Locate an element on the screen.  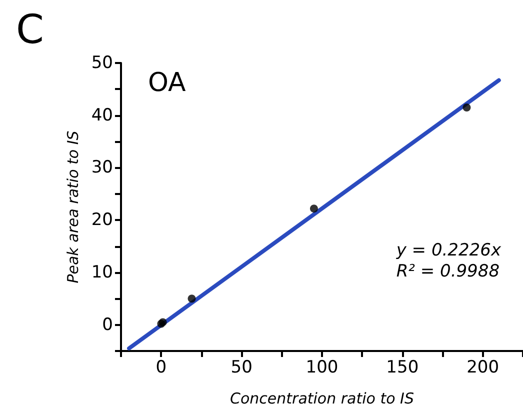
y-tick-label: 30 is located at coordinates (102, 168).